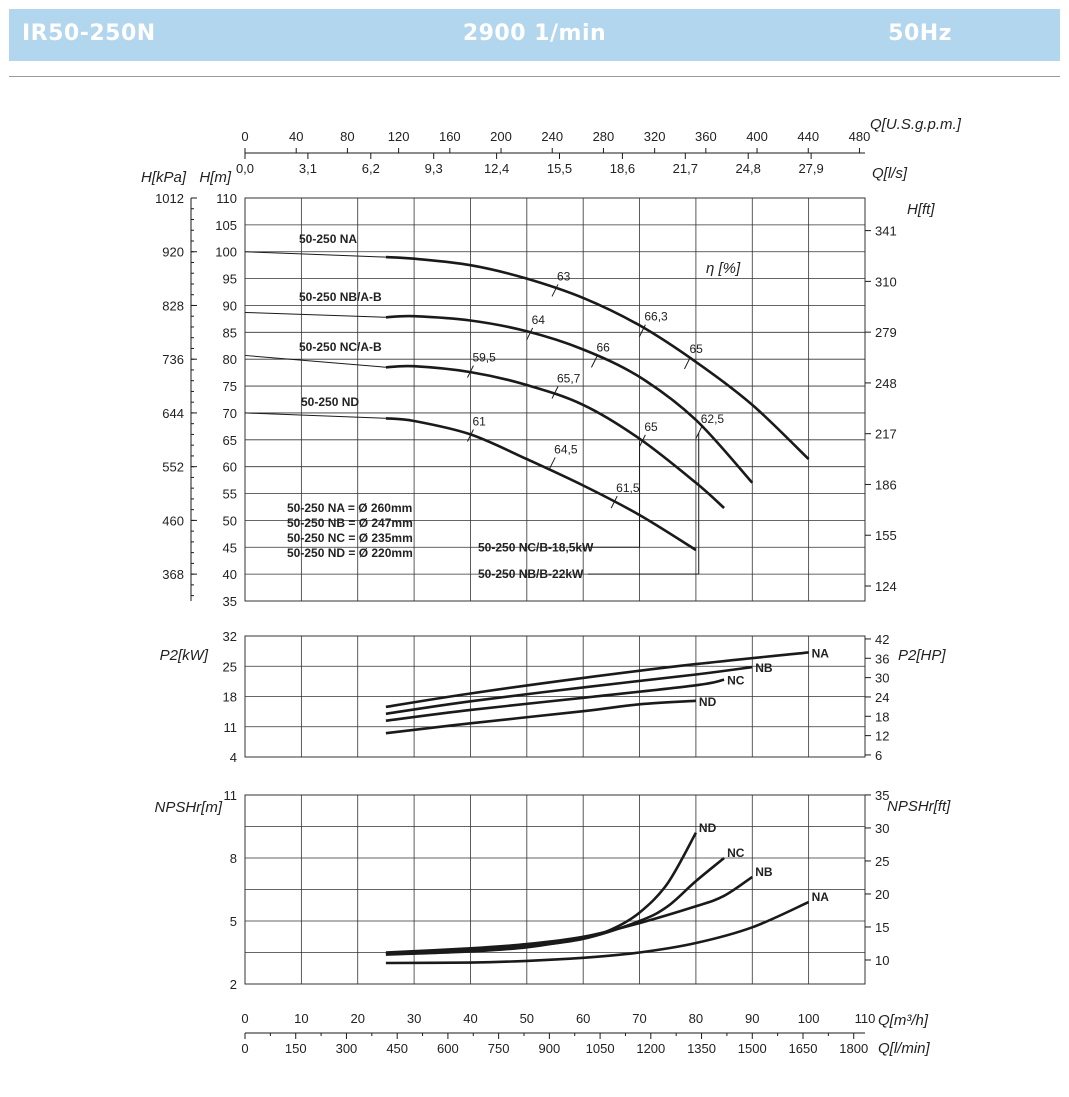 This screenshot has height=1097, width=1069. What do you see at coordinates (527, 1018) in the screenshot?
I see `qm3h-tick-label: 50` at bounding box center [527, 1018].